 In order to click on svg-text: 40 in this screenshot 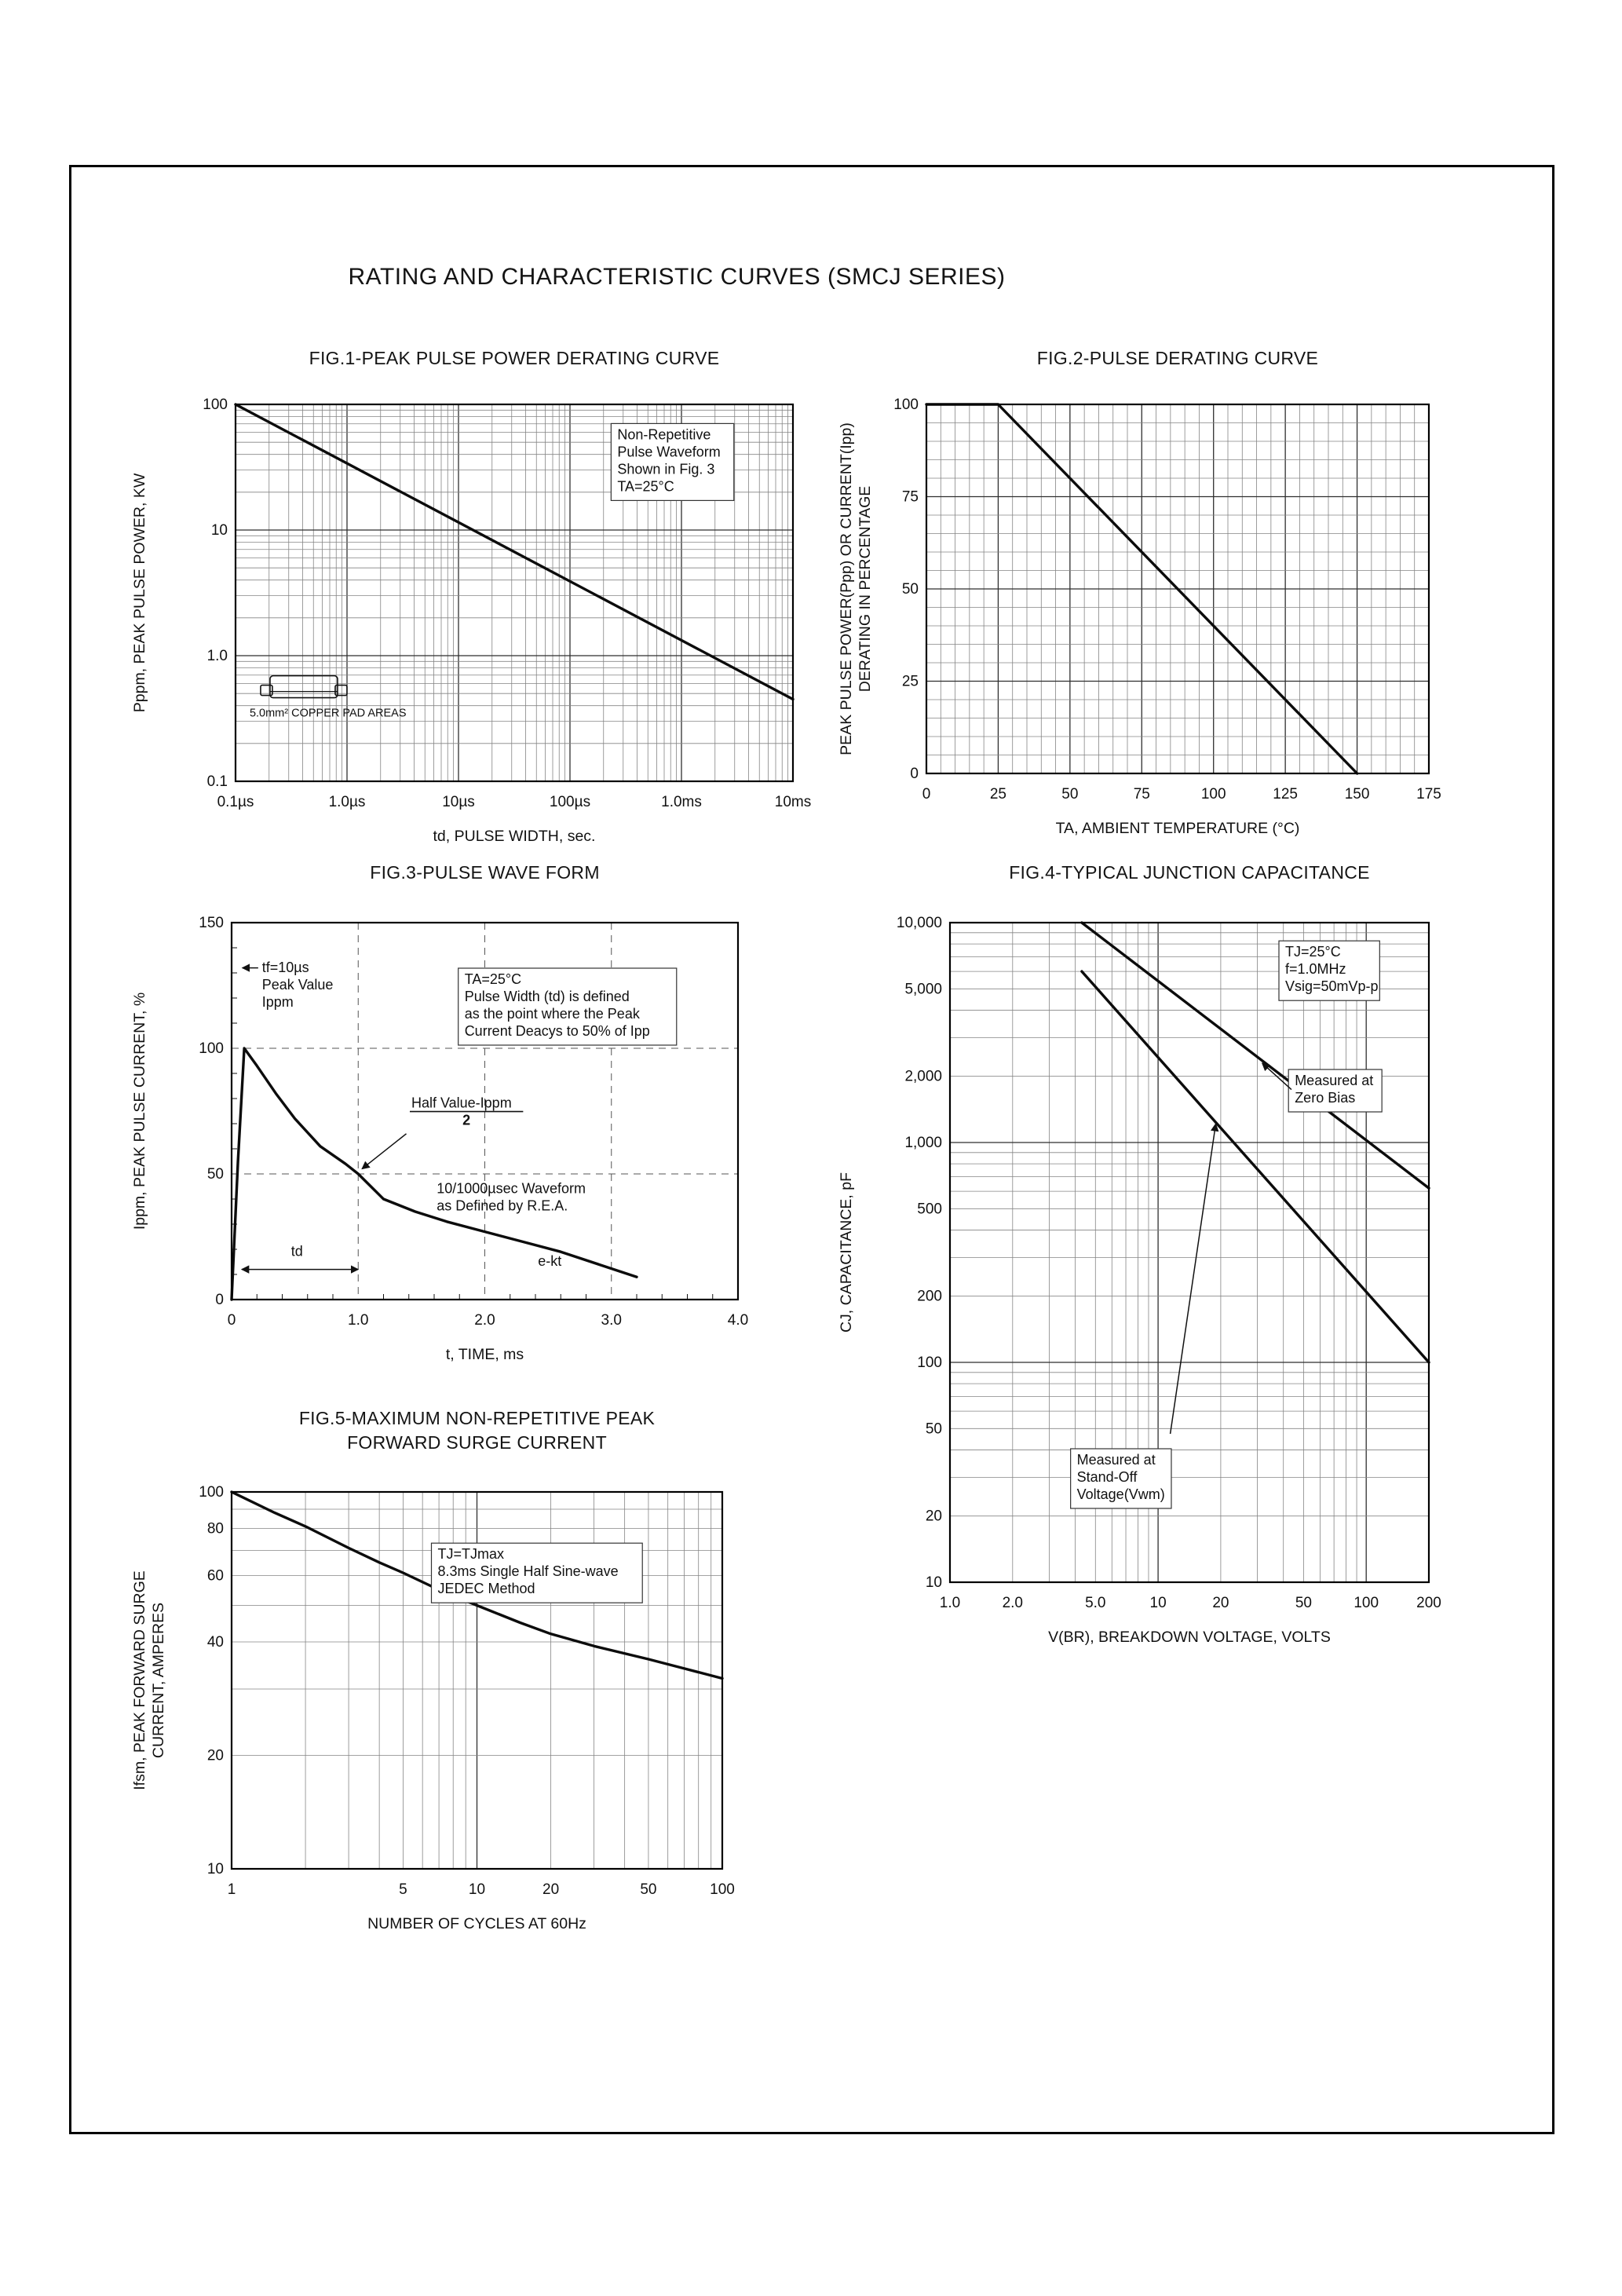, I will do `click(215, 1643)`.